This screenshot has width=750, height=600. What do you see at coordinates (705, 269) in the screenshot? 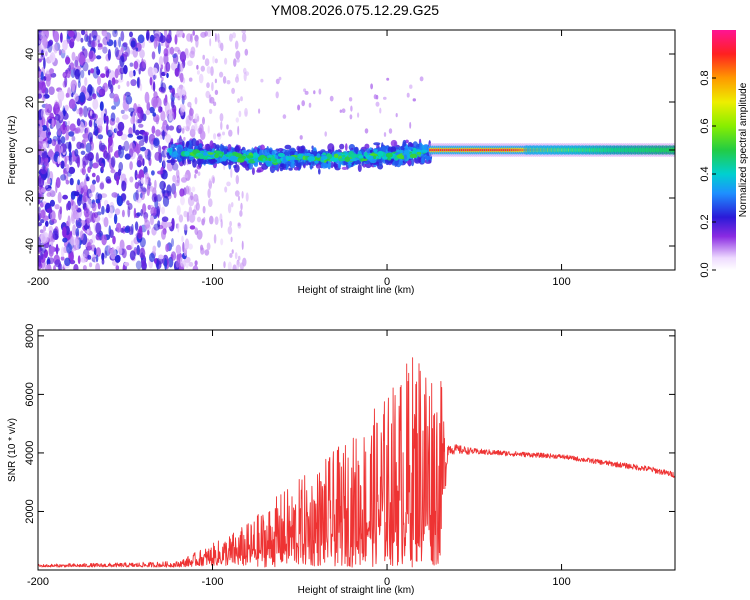
I see `colorbar-tick-label: 0.0` at bounding box center [705, 269].